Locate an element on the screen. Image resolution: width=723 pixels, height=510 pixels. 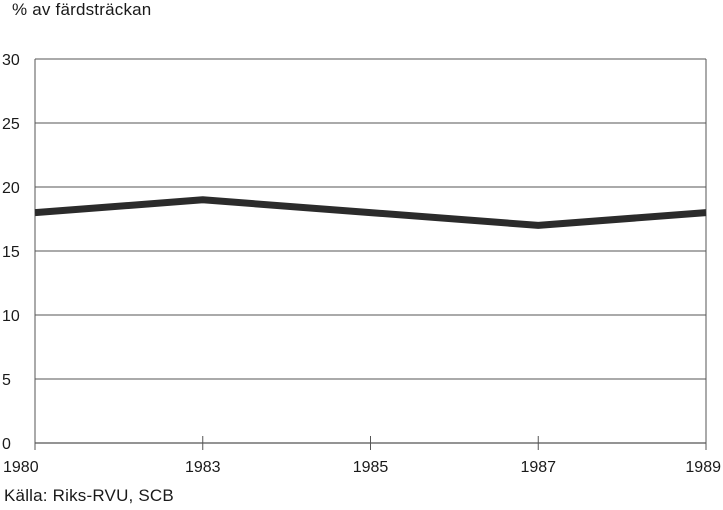
y-tick-label-0: 0 is located at coordinates (6, 444).